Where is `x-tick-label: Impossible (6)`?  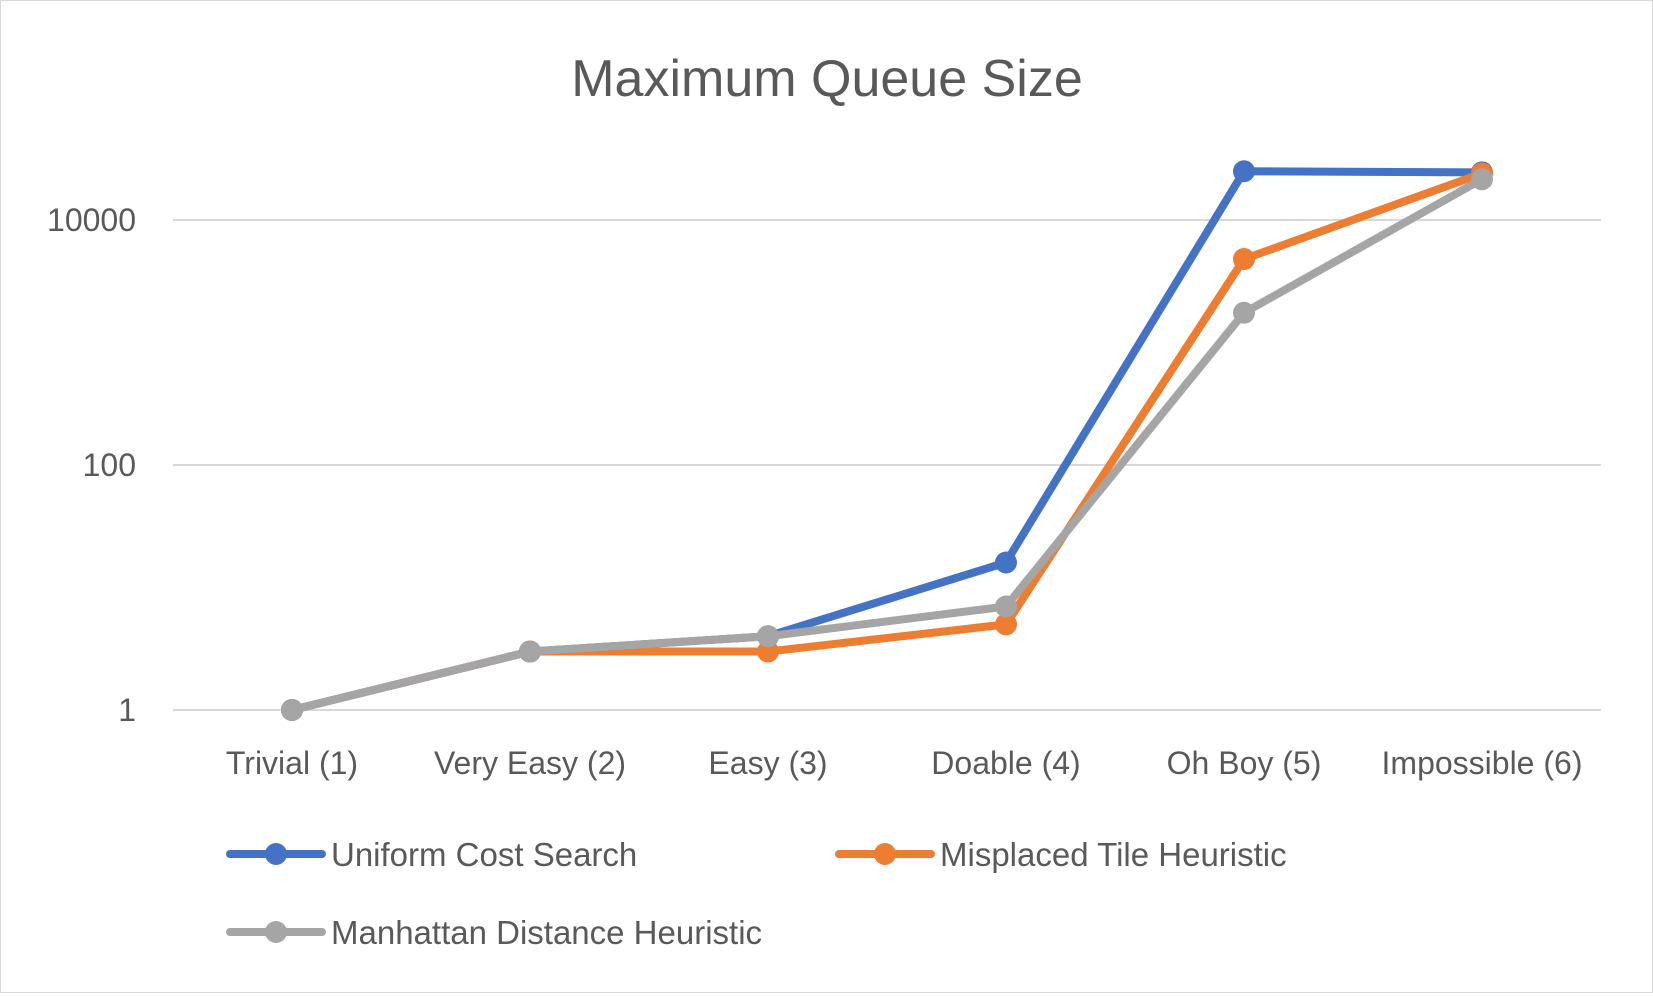 x-tick-label: Impossible (6) is located at coordinates (1482, 763).